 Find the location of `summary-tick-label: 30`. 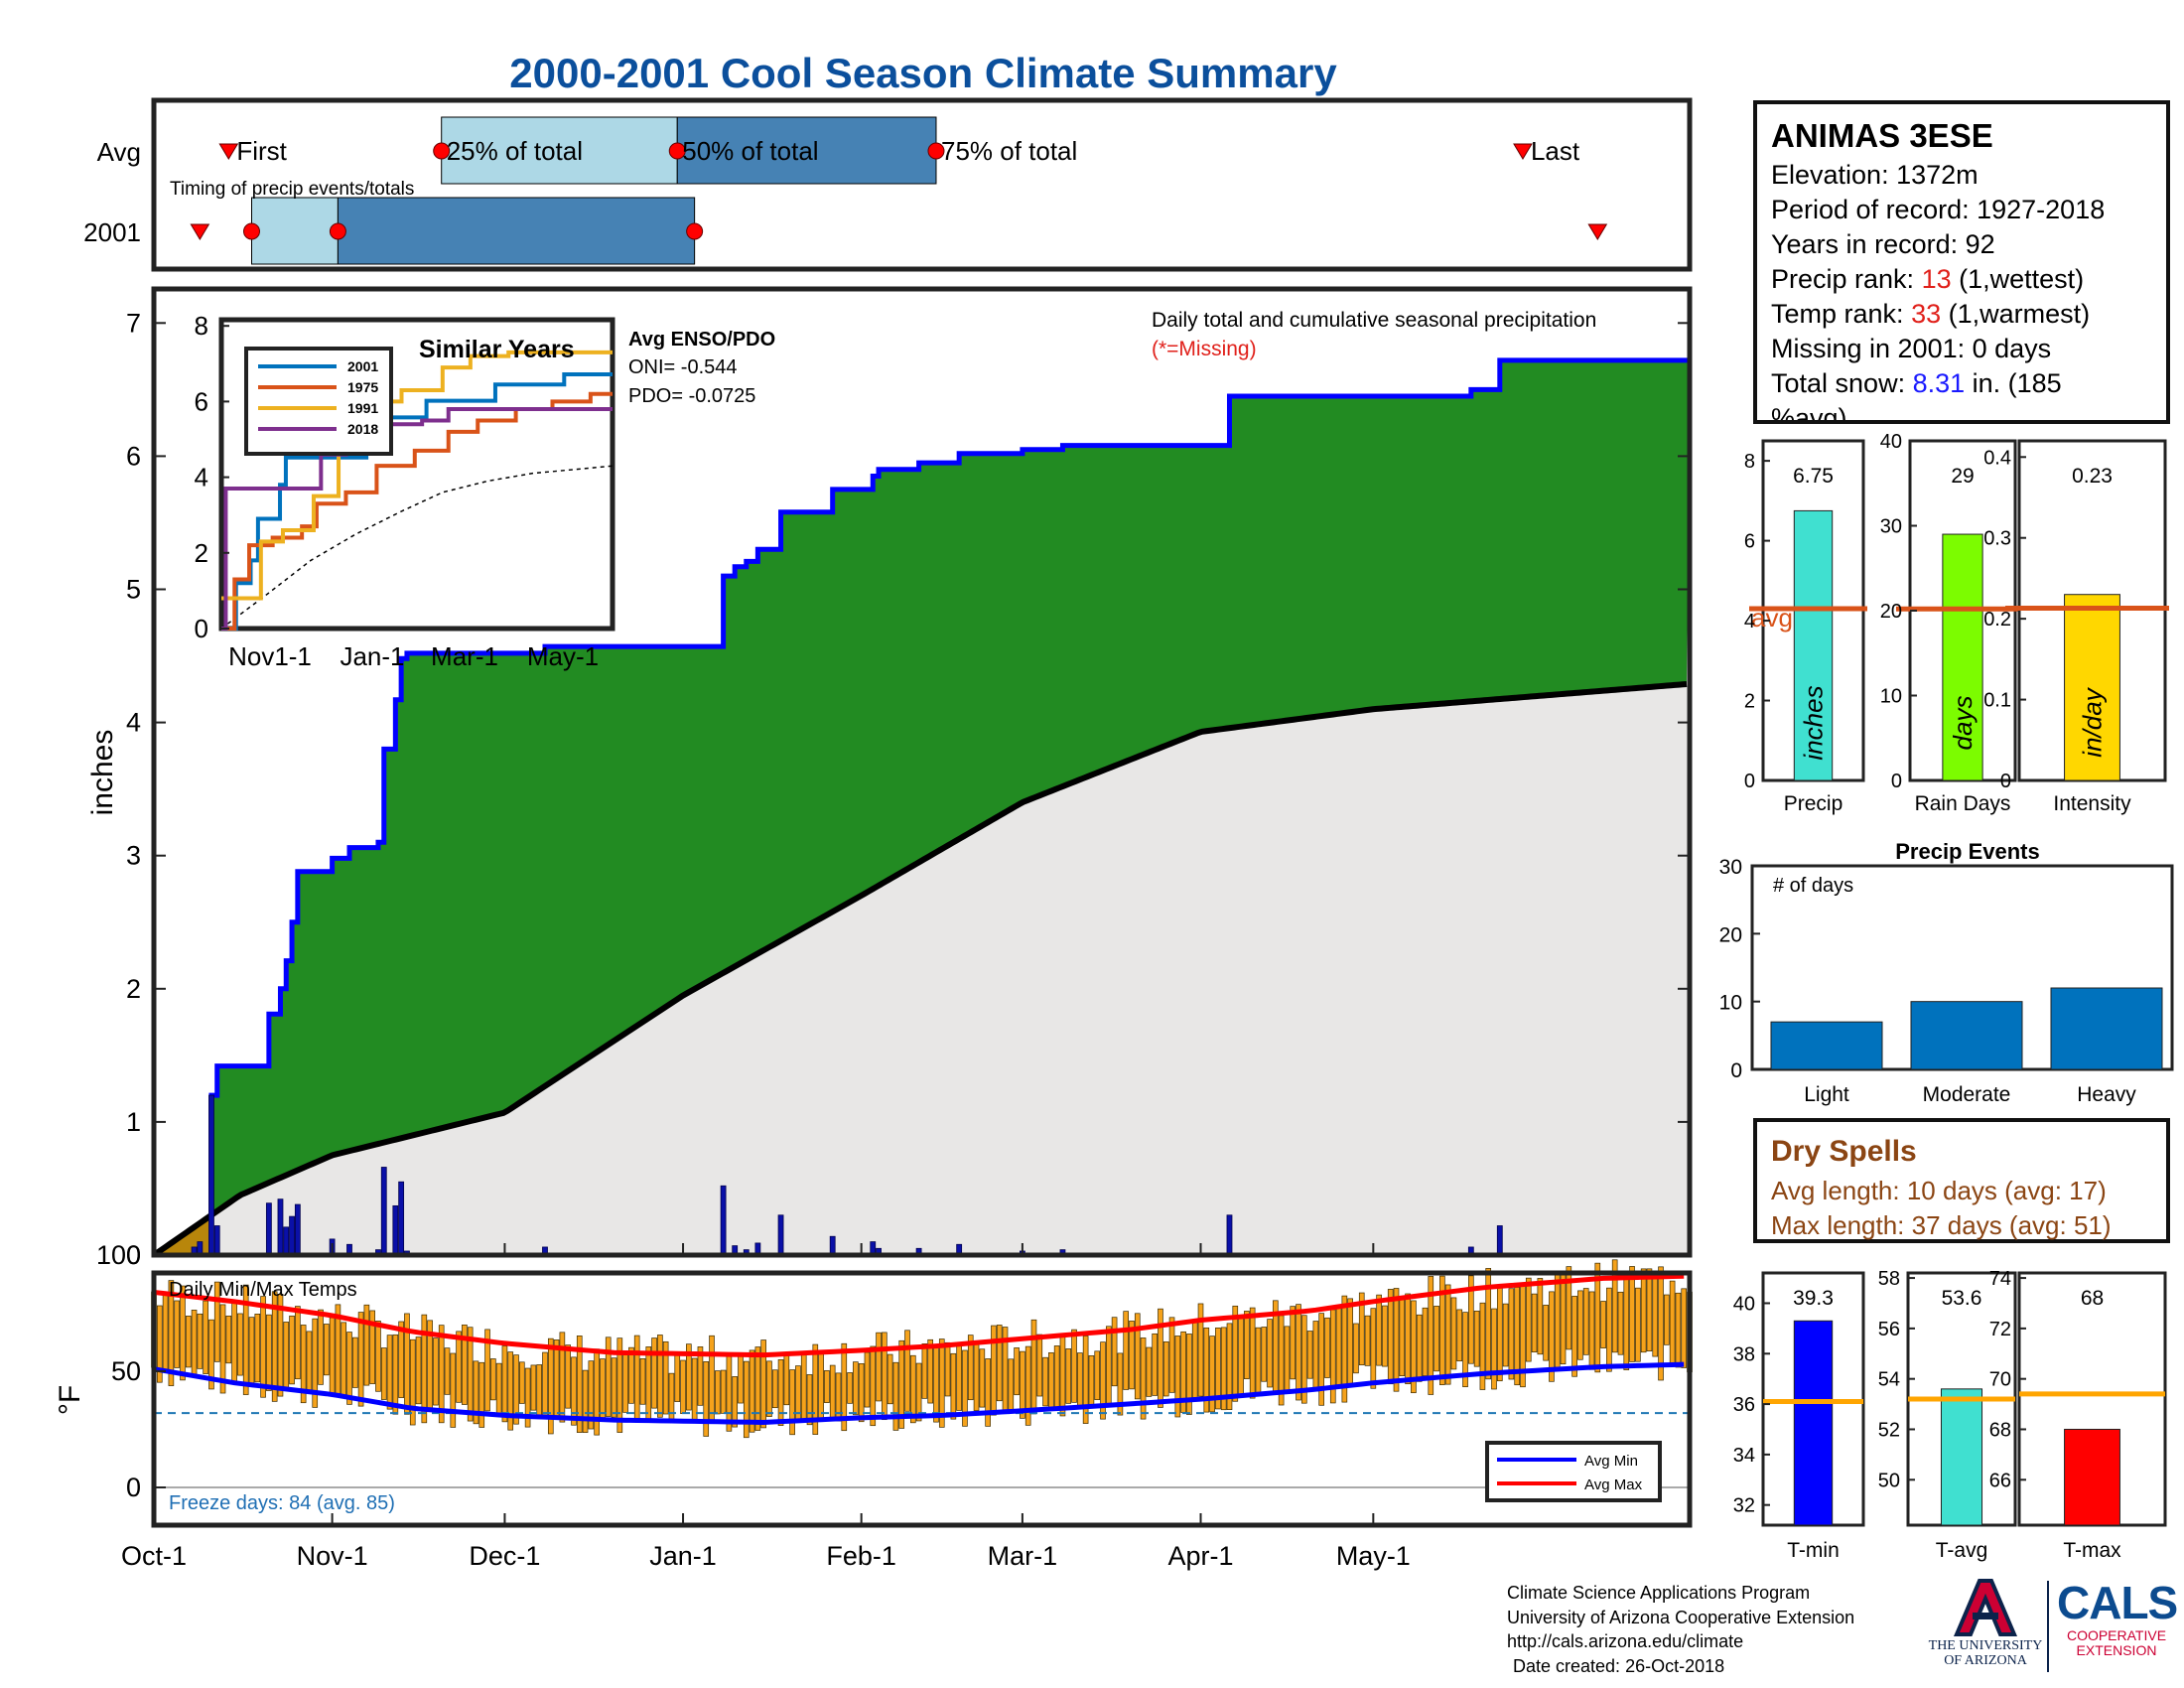

summary-tick-label: 30 is located at coordinates (1891, 527).